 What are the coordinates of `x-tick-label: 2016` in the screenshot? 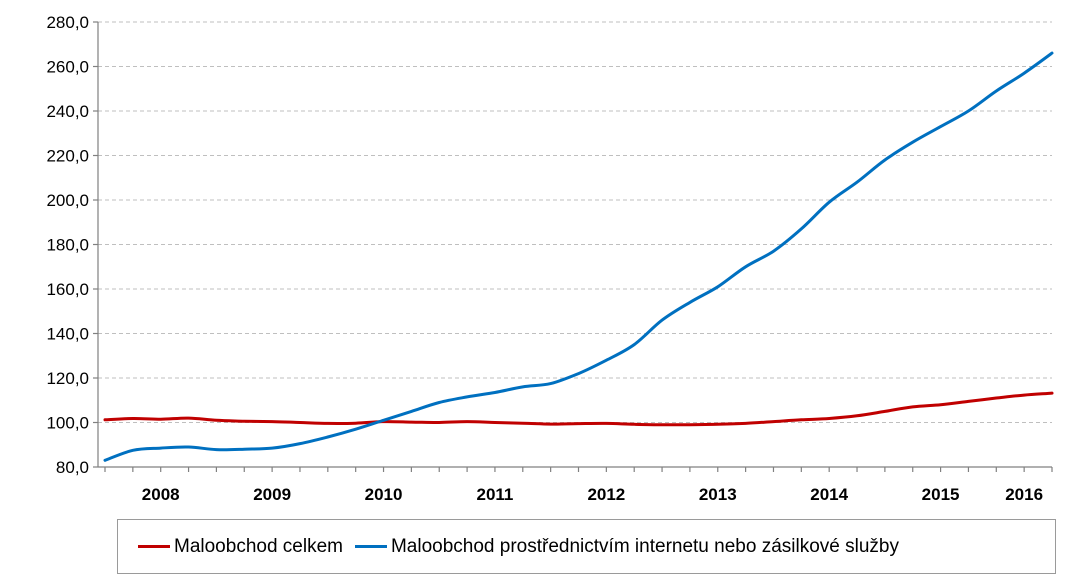 It's located at (1024, 494).